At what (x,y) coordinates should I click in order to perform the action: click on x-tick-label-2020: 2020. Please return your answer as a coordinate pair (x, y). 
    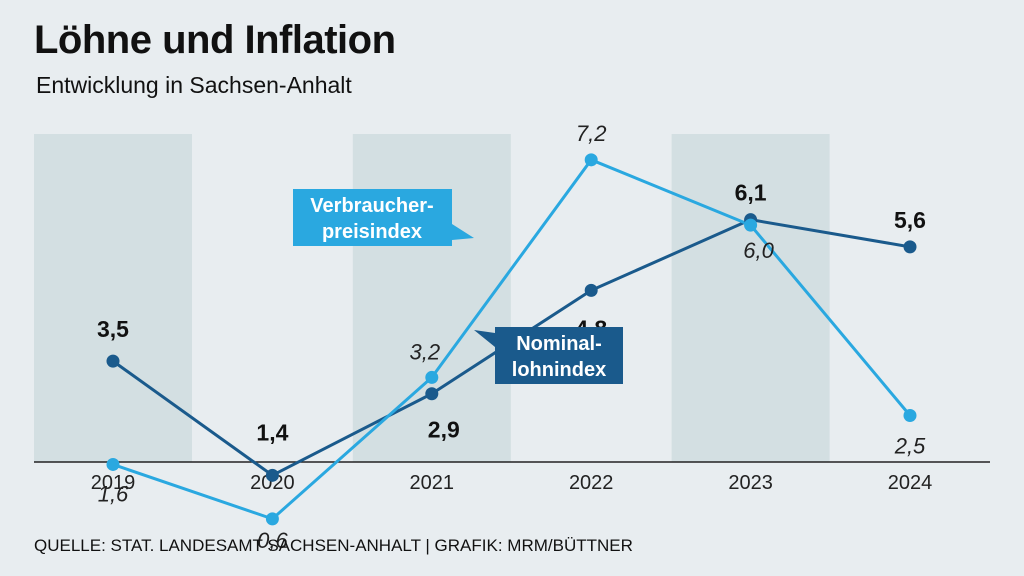
    Looking at the image, I should click on (272, 483).